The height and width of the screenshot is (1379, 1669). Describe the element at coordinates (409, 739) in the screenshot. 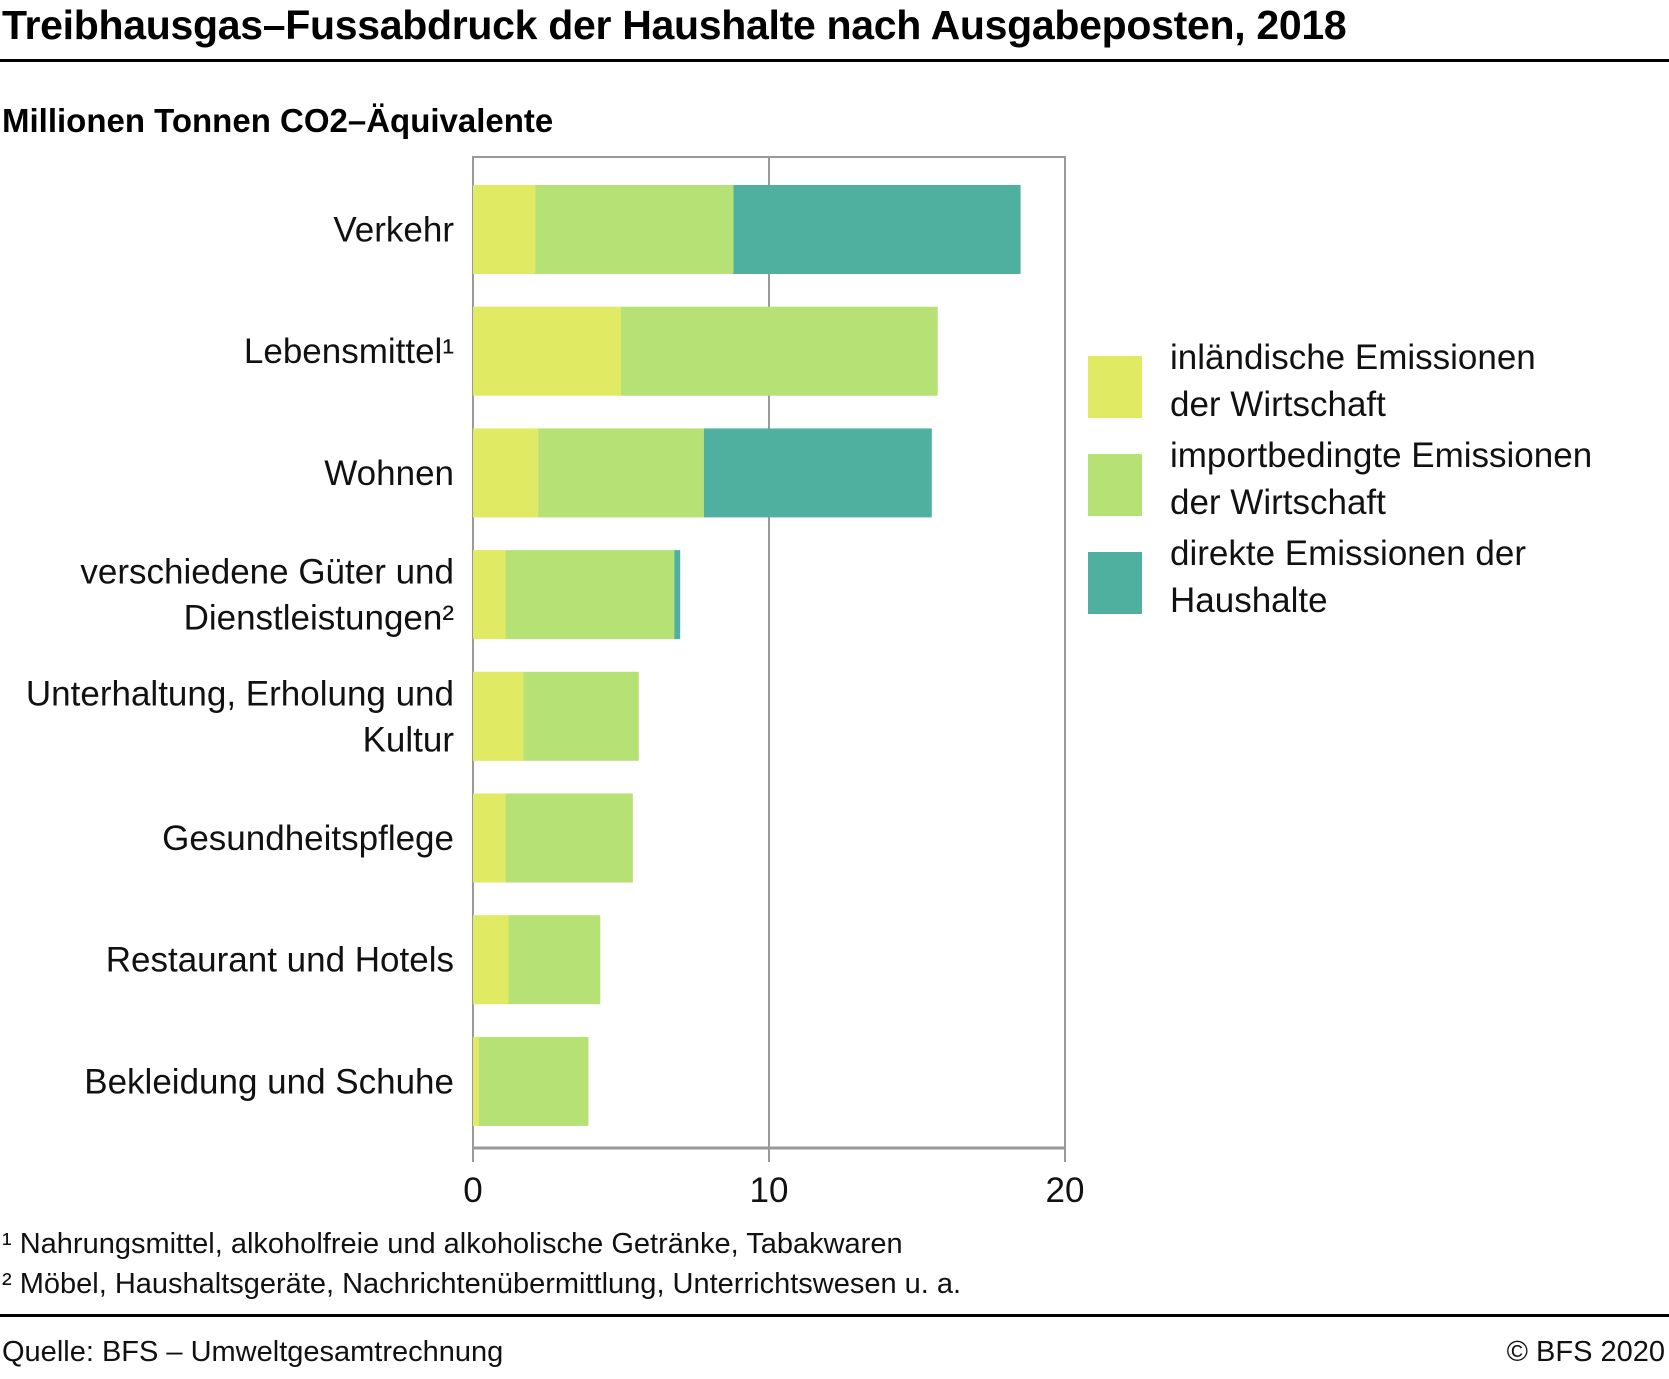

I see `category-label: Kultur` at that location.